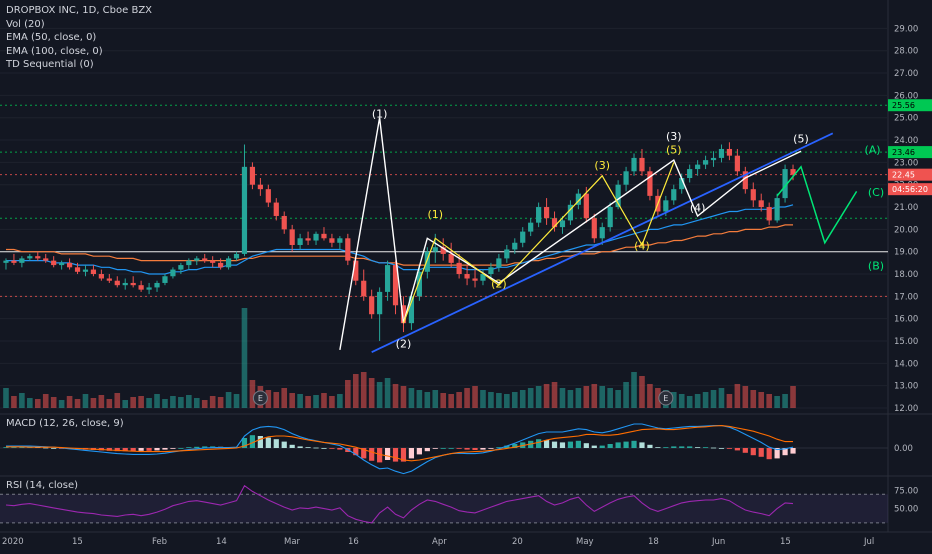 The width and height of the screenshot is (932, 554). I want to click on macd-line, so click(400, 449).